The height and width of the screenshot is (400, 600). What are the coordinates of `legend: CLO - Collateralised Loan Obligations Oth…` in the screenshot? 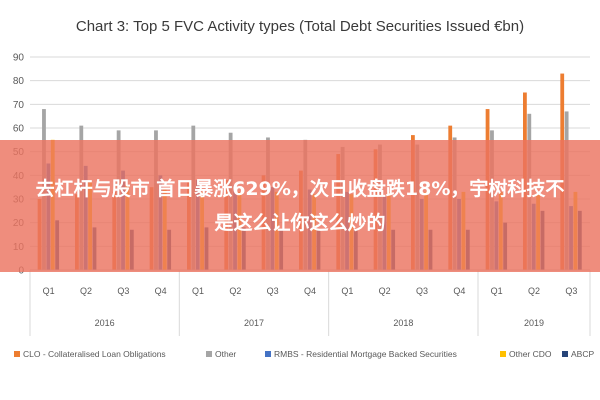 It's located at (304, 354).